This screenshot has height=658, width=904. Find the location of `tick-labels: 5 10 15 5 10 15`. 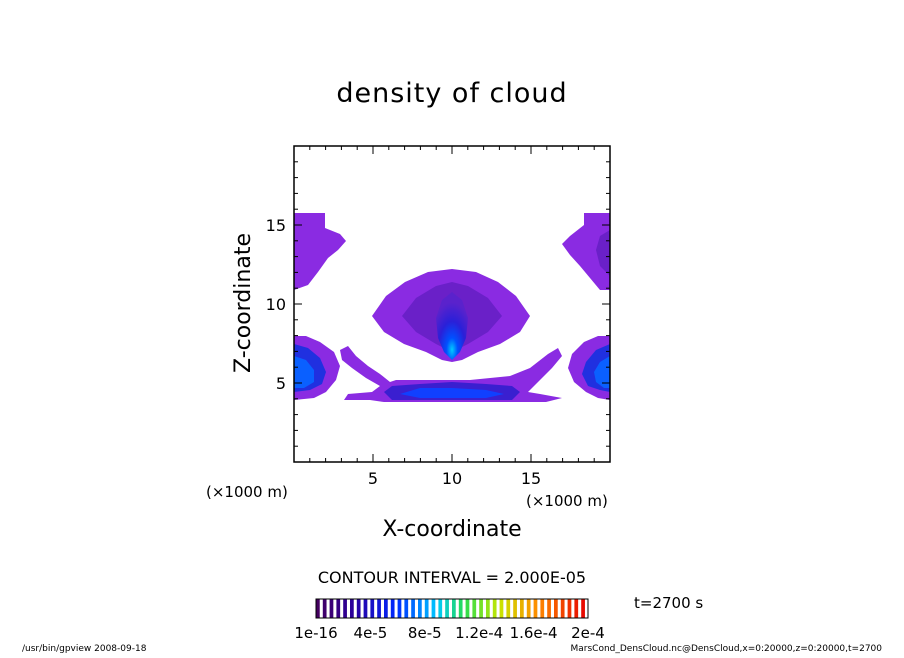

tick-labels: 5 10 15 5 10 15 is located at coordinates (404, 352).